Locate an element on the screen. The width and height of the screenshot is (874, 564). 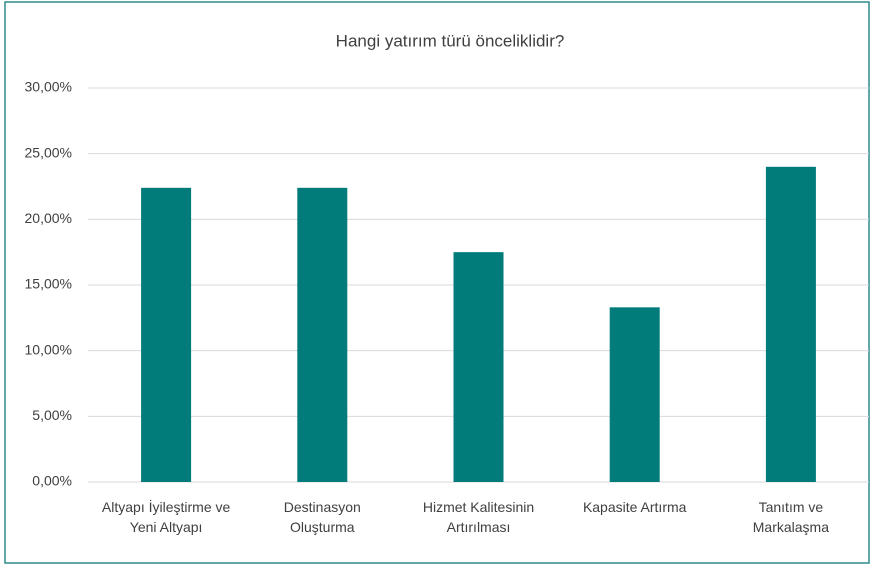
x-tick-label: Destinasyon Oluşturma is located at coordinates (322, 517).